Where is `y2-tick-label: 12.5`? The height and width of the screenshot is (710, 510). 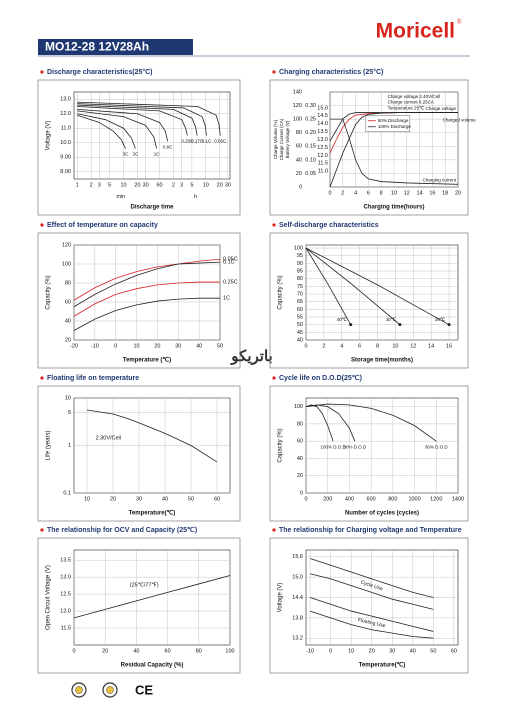 y2-tick-label: 12.5 is located at coordinates (322, 148).